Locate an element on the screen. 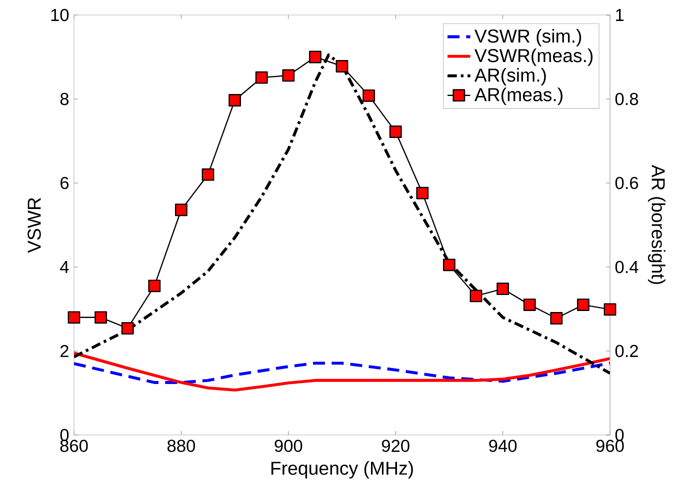  y-tick-label: 2 is located at coordinates (64, 351).